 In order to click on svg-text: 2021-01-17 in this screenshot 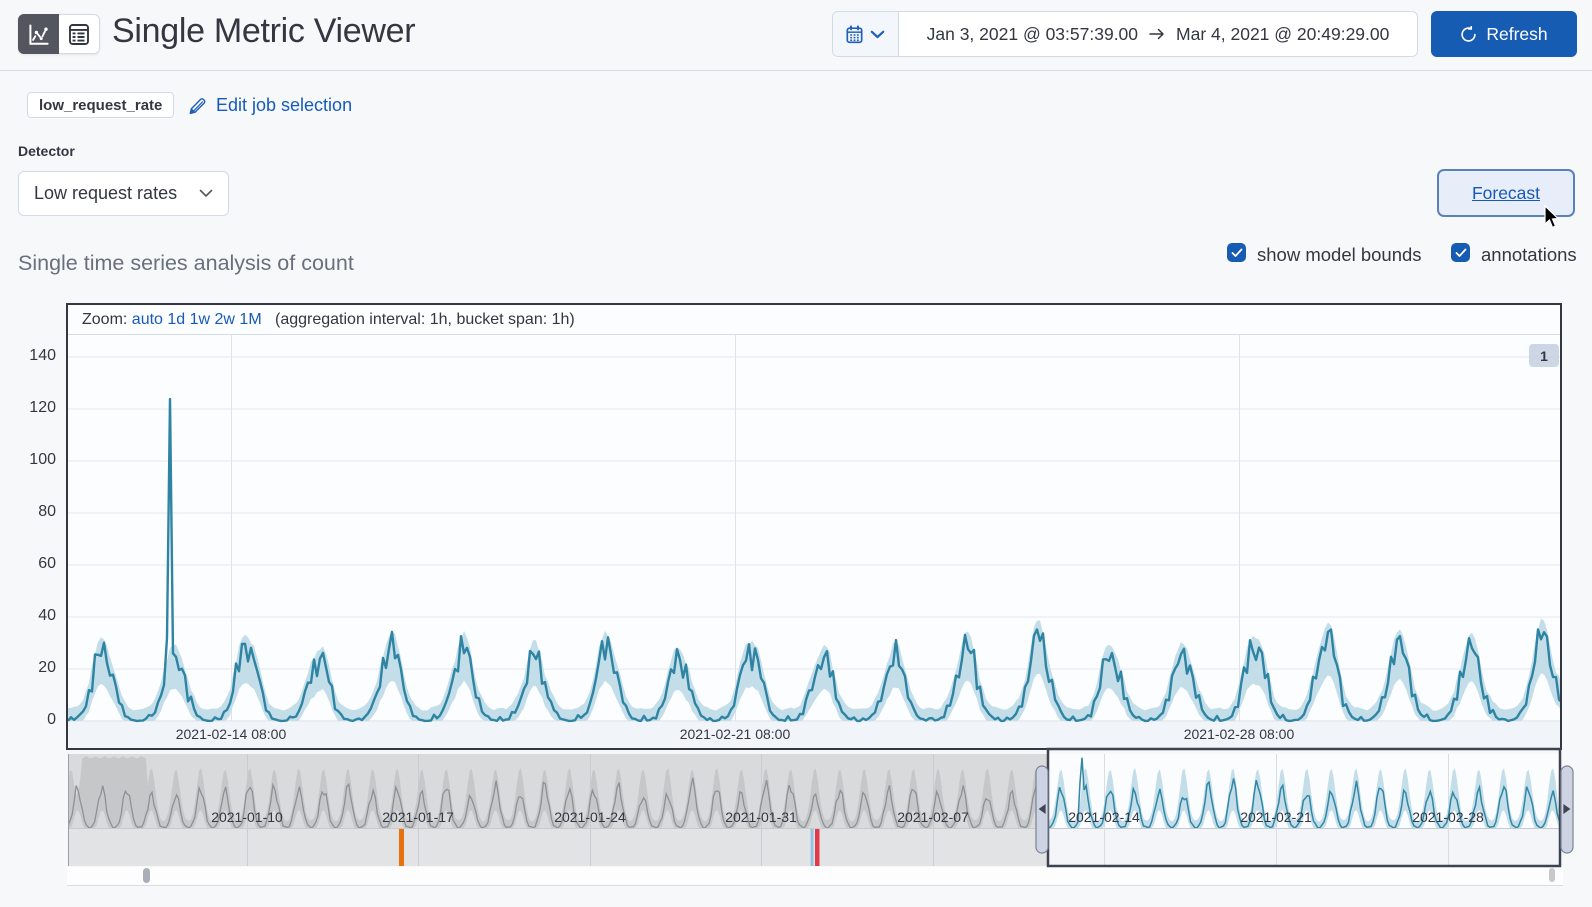, I will do `click(418, 817)`.